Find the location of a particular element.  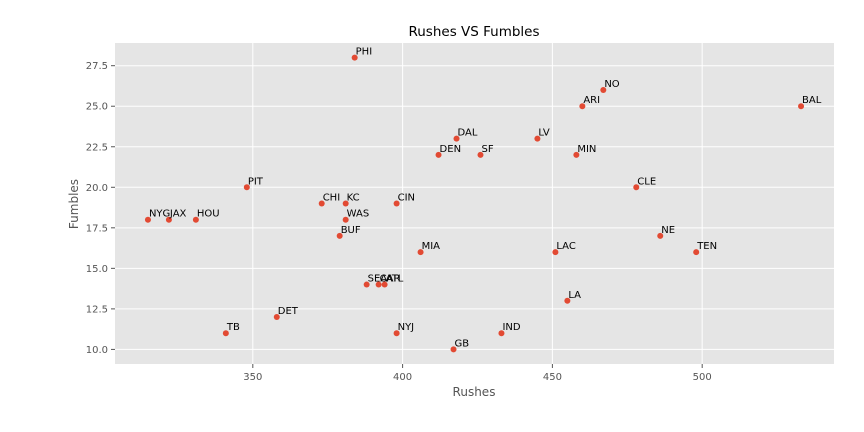

point-label-den: DEN is located at coordinates (451, 149).